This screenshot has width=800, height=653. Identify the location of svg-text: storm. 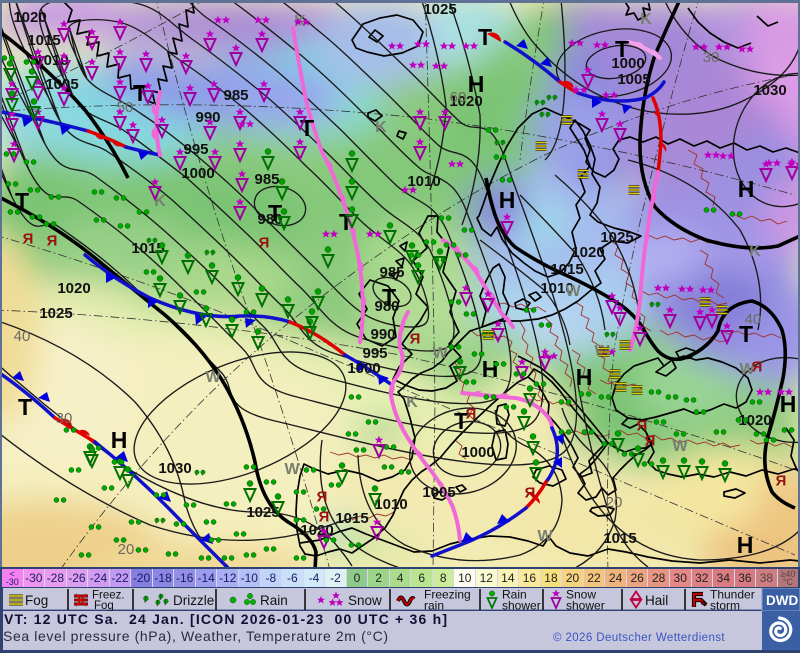
(725, 605).